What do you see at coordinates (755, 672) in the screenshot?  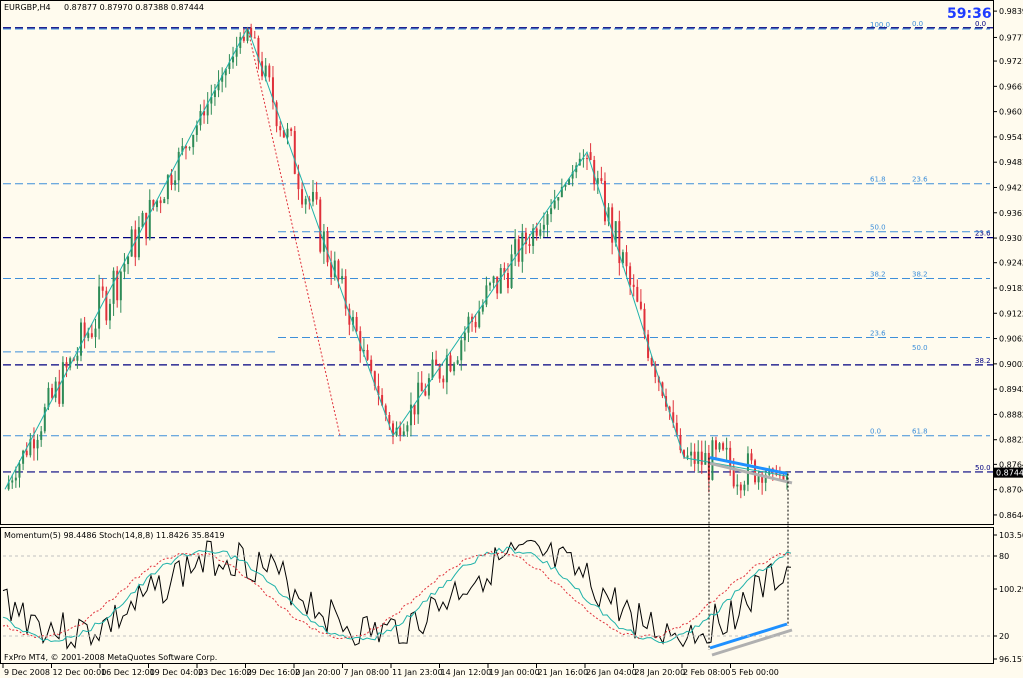 I see `time-tick-label: 5 Feb 00:00` at bounding box center [755, 672].